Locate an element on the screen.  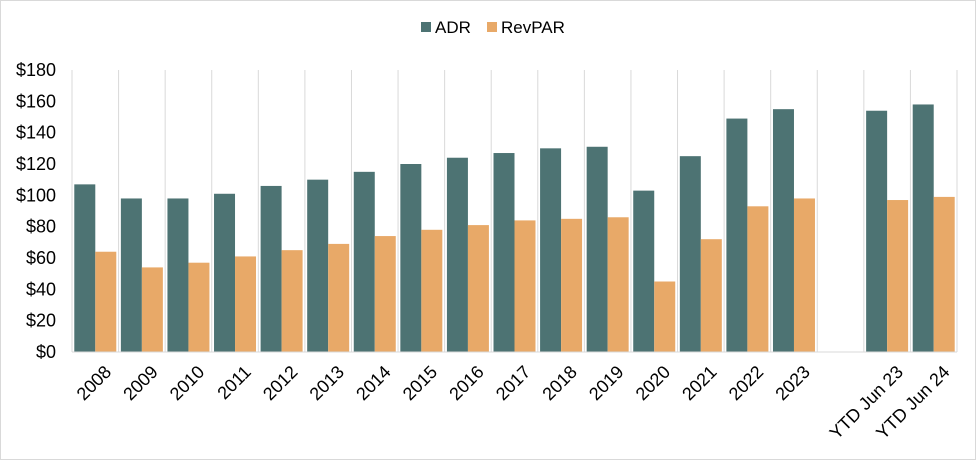
bar-revpar-2014 is located at coordinates (385, 294).